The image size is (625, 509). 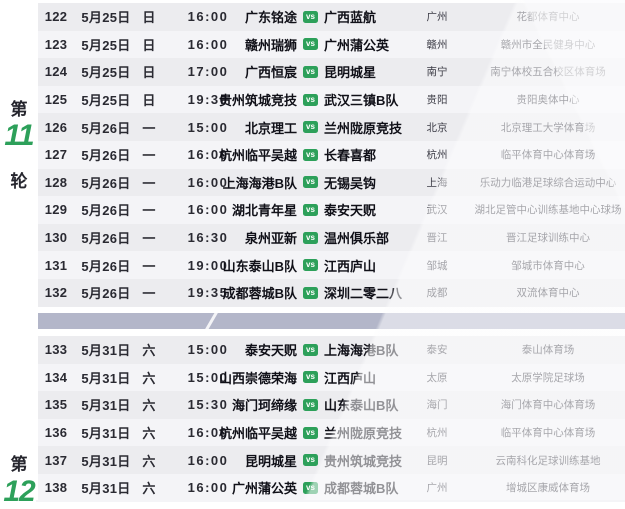 I want to click on round-11-prefix: 第, so click(x=19, y=109).